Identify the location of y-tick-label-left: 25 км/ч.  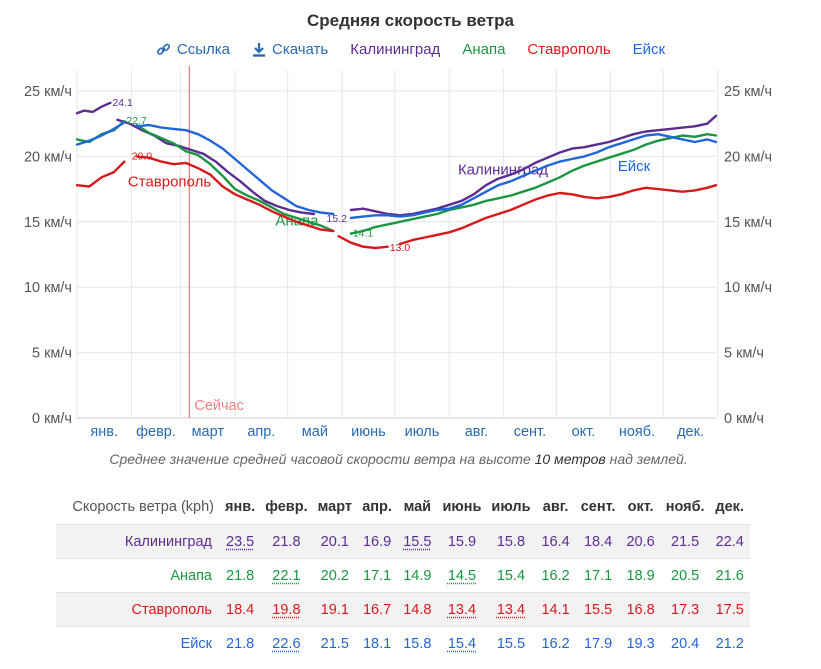
(48, 92).